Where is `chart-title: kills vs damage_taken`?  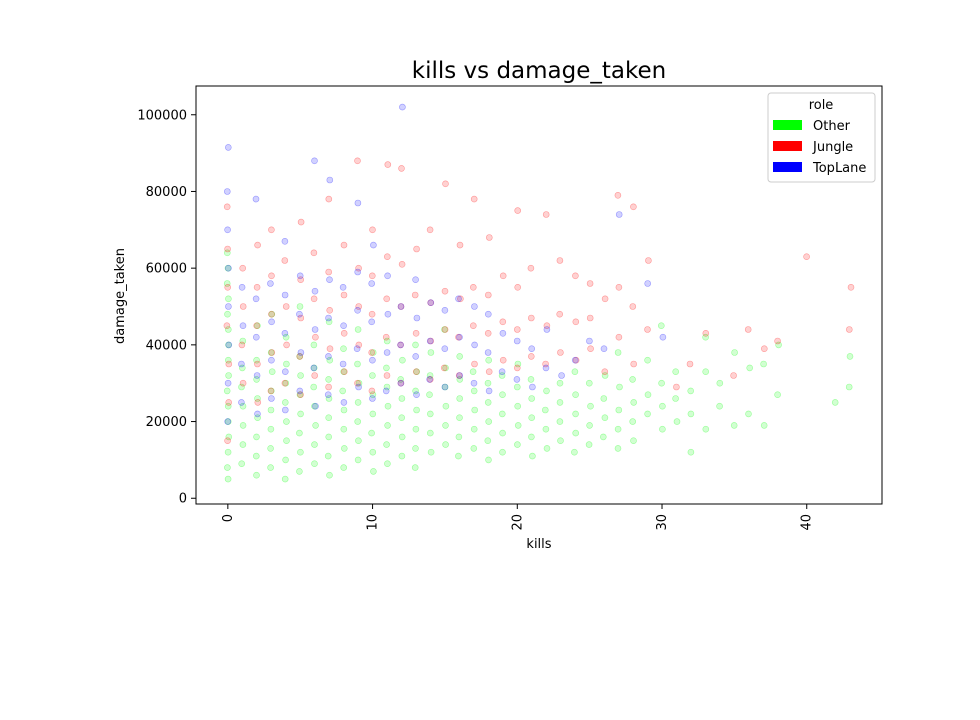 chart-title: kills vs damage_taken is located at coordinates (539, 71).